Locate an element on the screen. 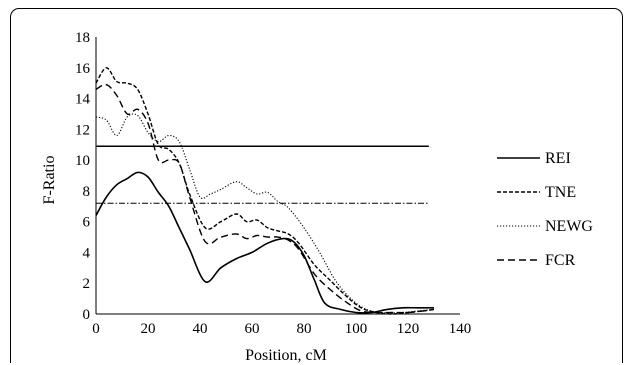 The image size is (625, 365). legend-label-tne: TNE is located at coordinates (560, 192).